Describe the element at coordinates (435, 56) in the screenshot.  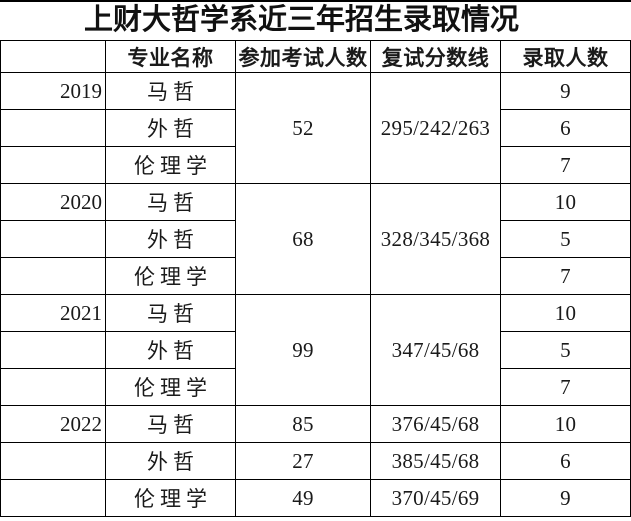
I see `column-header-score-line: 复试分数线` at that location.